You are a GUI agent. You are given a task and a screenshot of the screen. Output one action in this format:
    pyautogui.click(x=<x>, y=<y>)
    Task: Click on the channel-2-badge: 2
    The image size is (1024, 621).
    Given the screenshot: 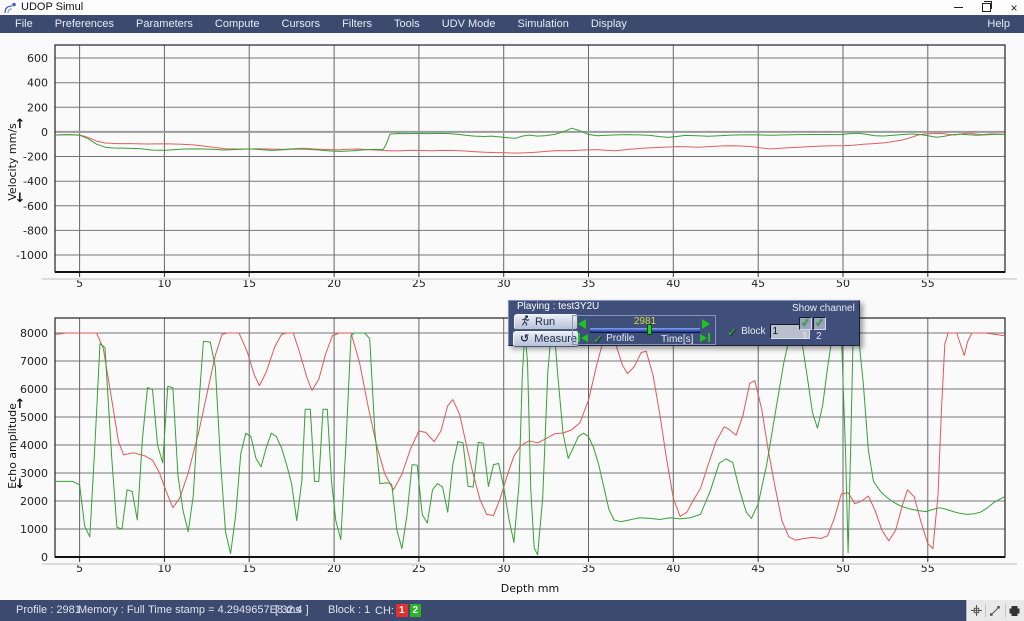 What is the action you would take?
    pyautogui.click(x=415, y=610)
    